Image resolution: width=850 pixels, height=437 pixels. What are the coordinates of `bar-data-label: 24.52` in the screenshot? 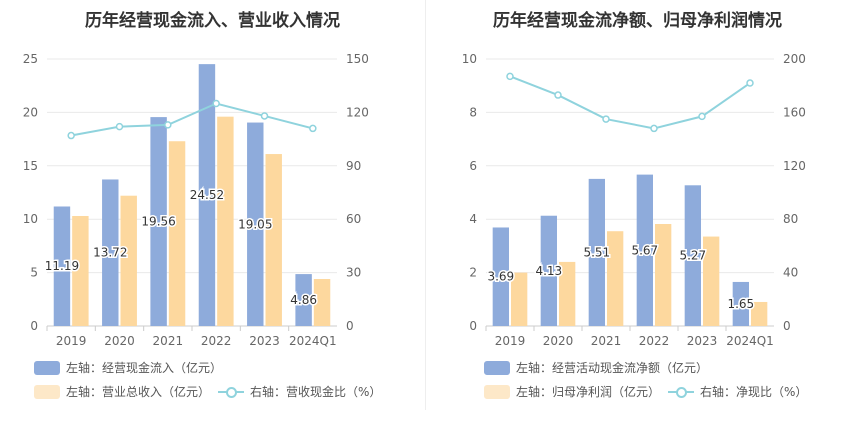 It's located at (207, 195).